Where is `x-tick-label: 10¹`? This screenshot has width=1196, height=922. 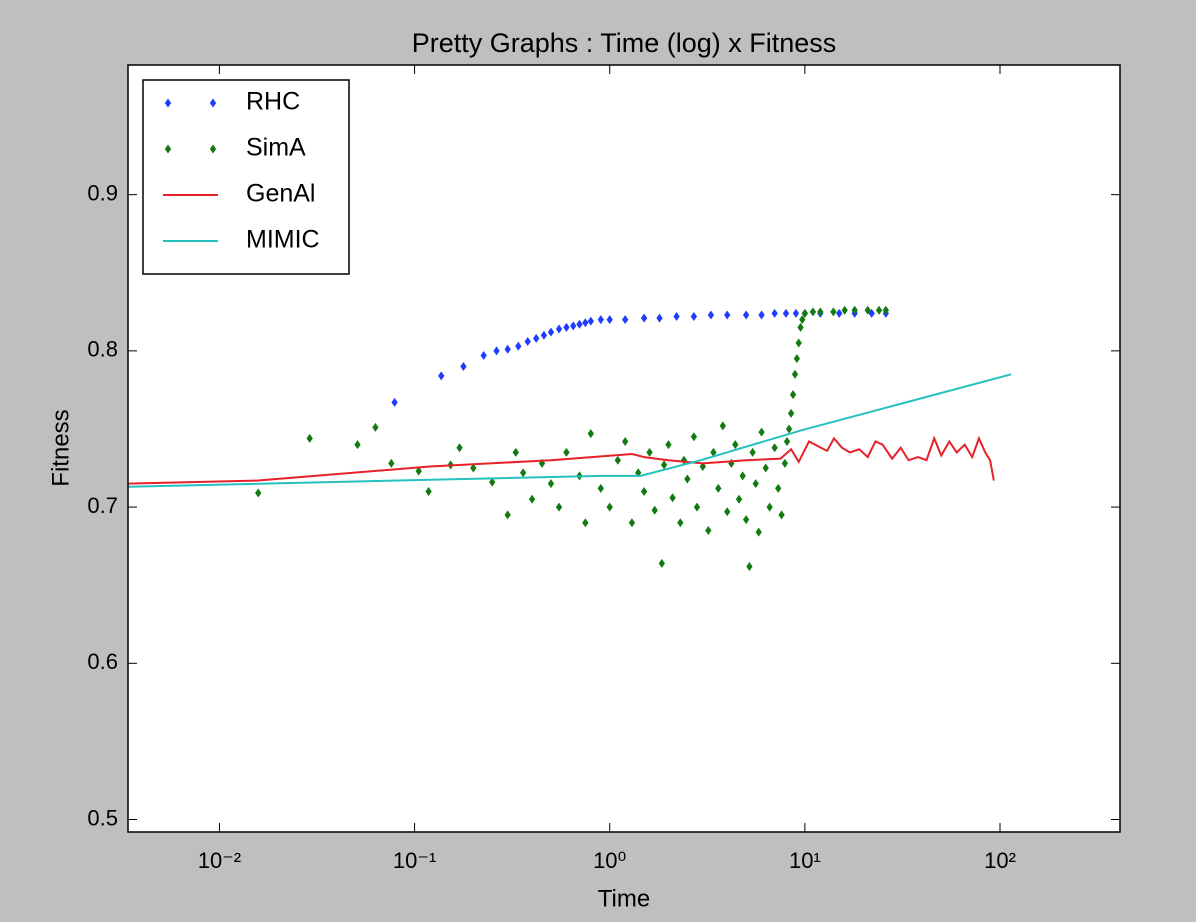 x-tick-label: 10¹ is located at coordinates (805, 860).